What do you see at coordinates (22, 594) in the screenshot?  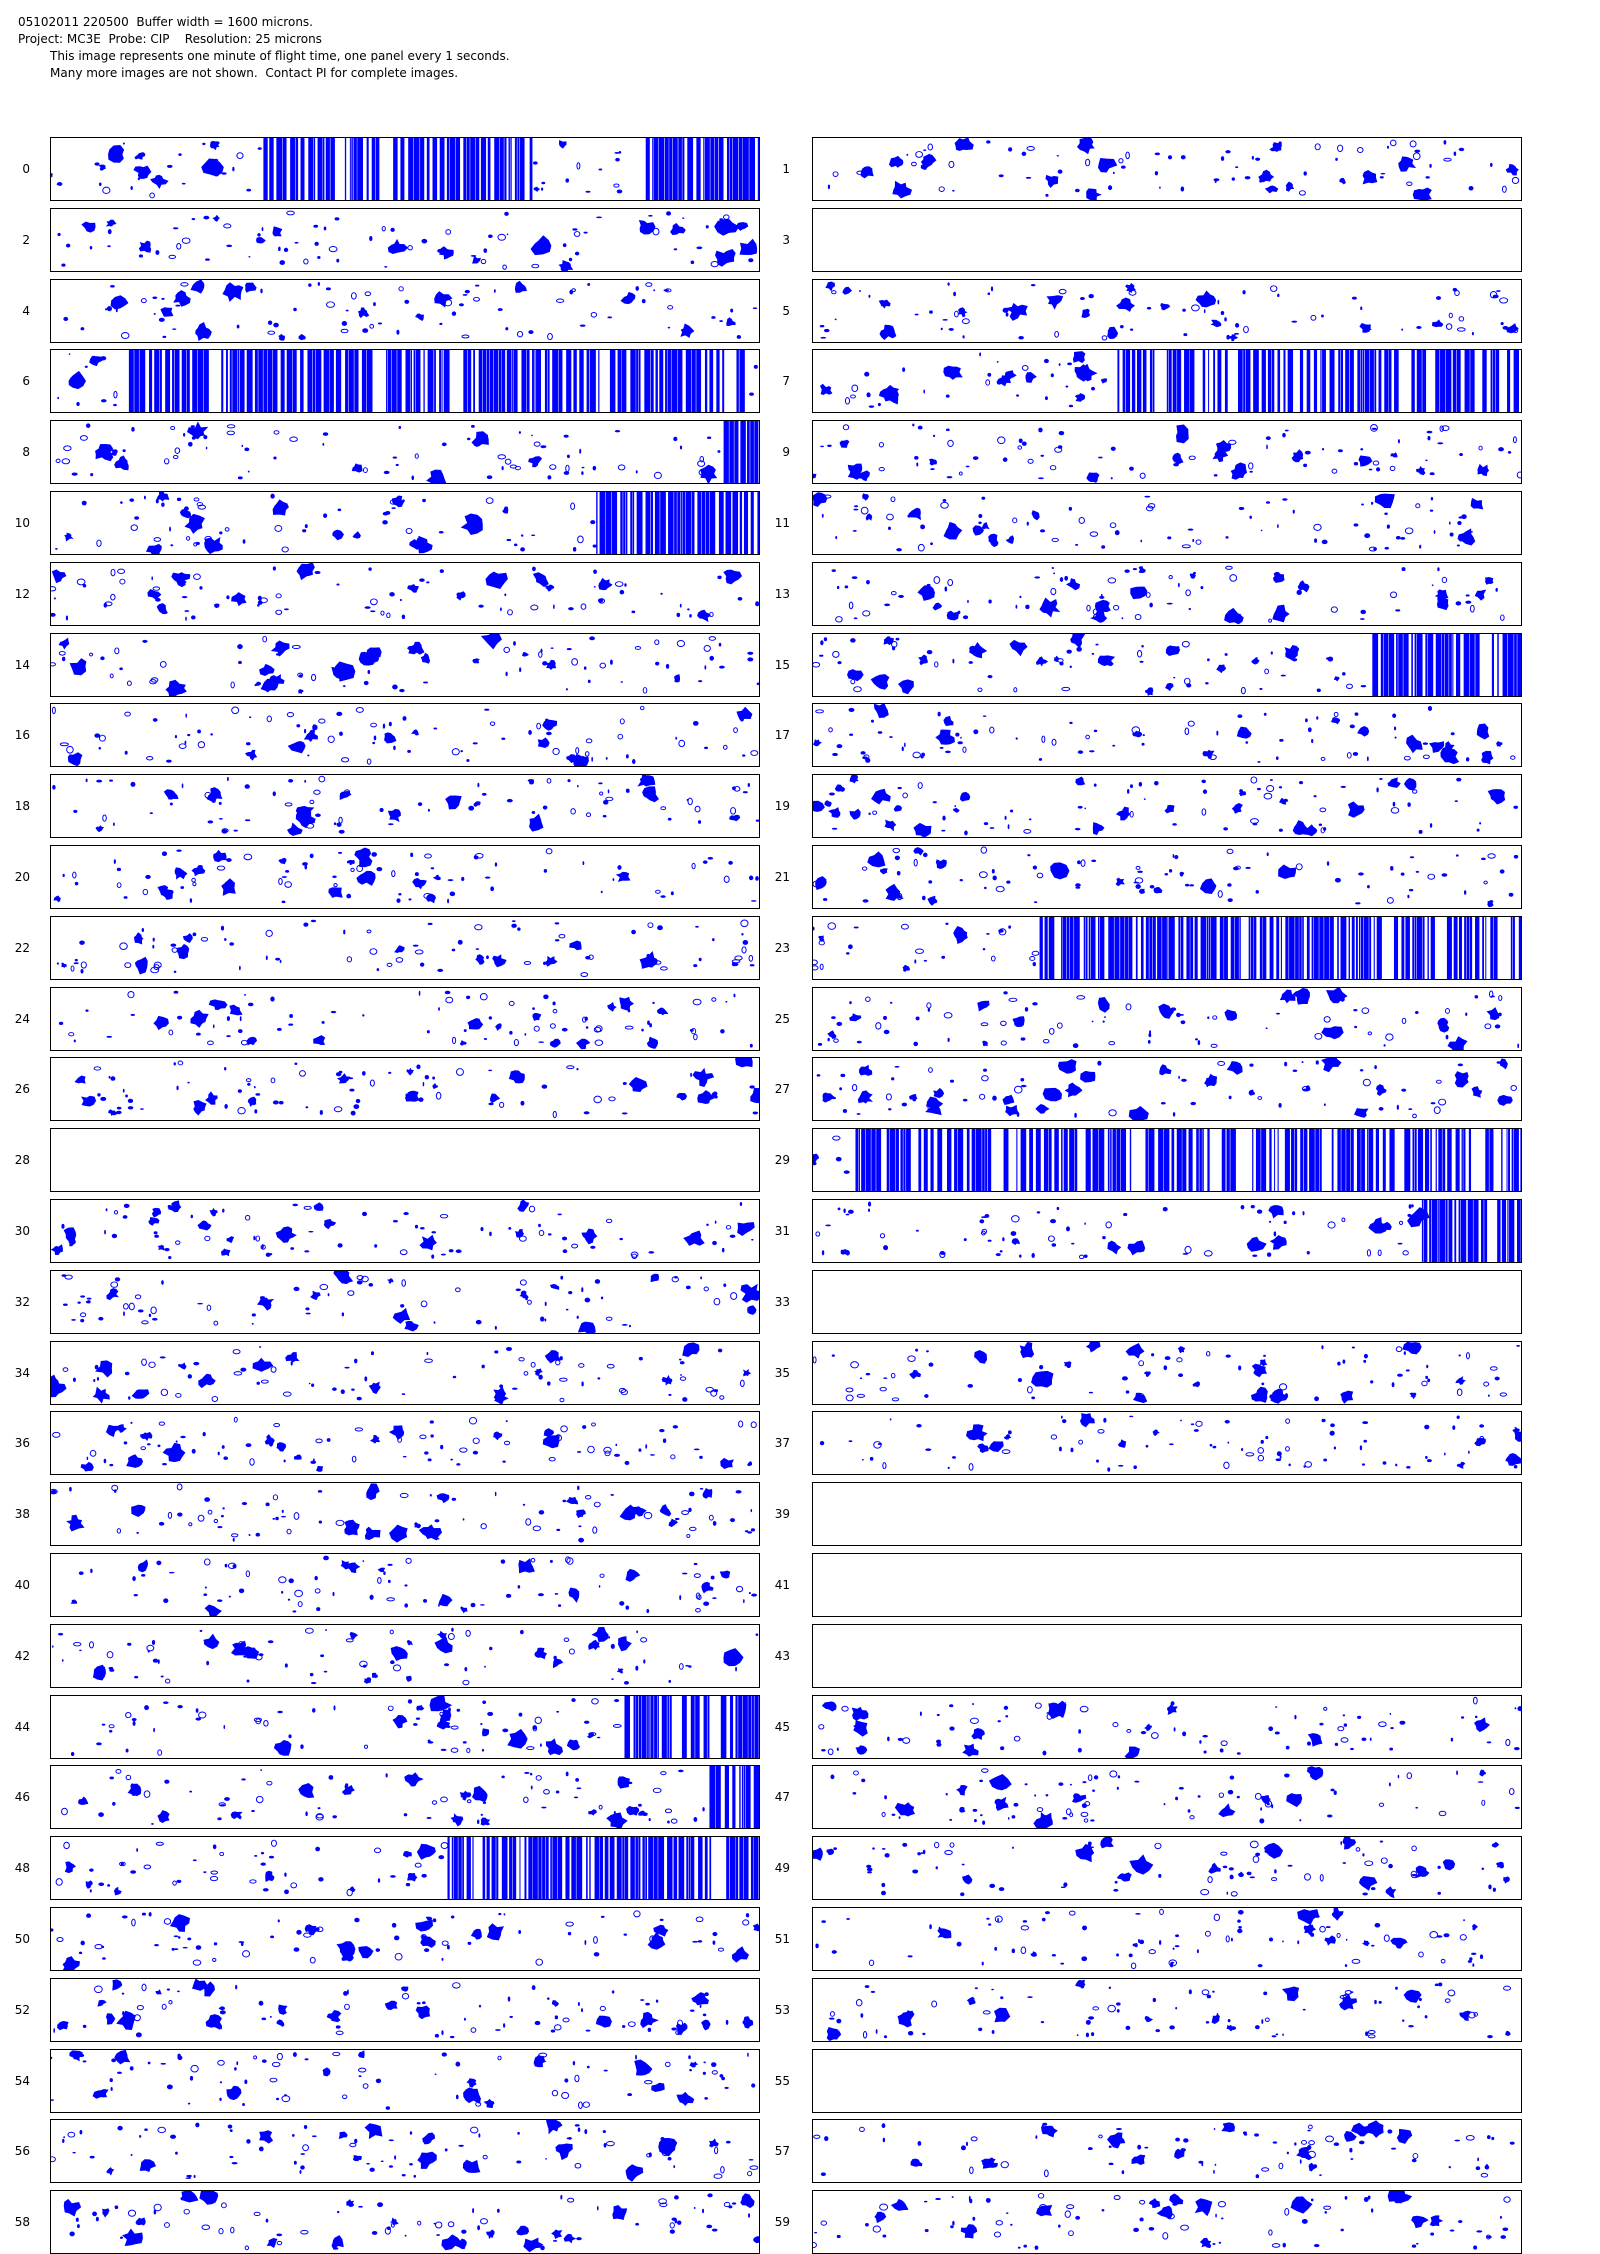 I see `panel-number: 12` at bounding box center [22, 594].